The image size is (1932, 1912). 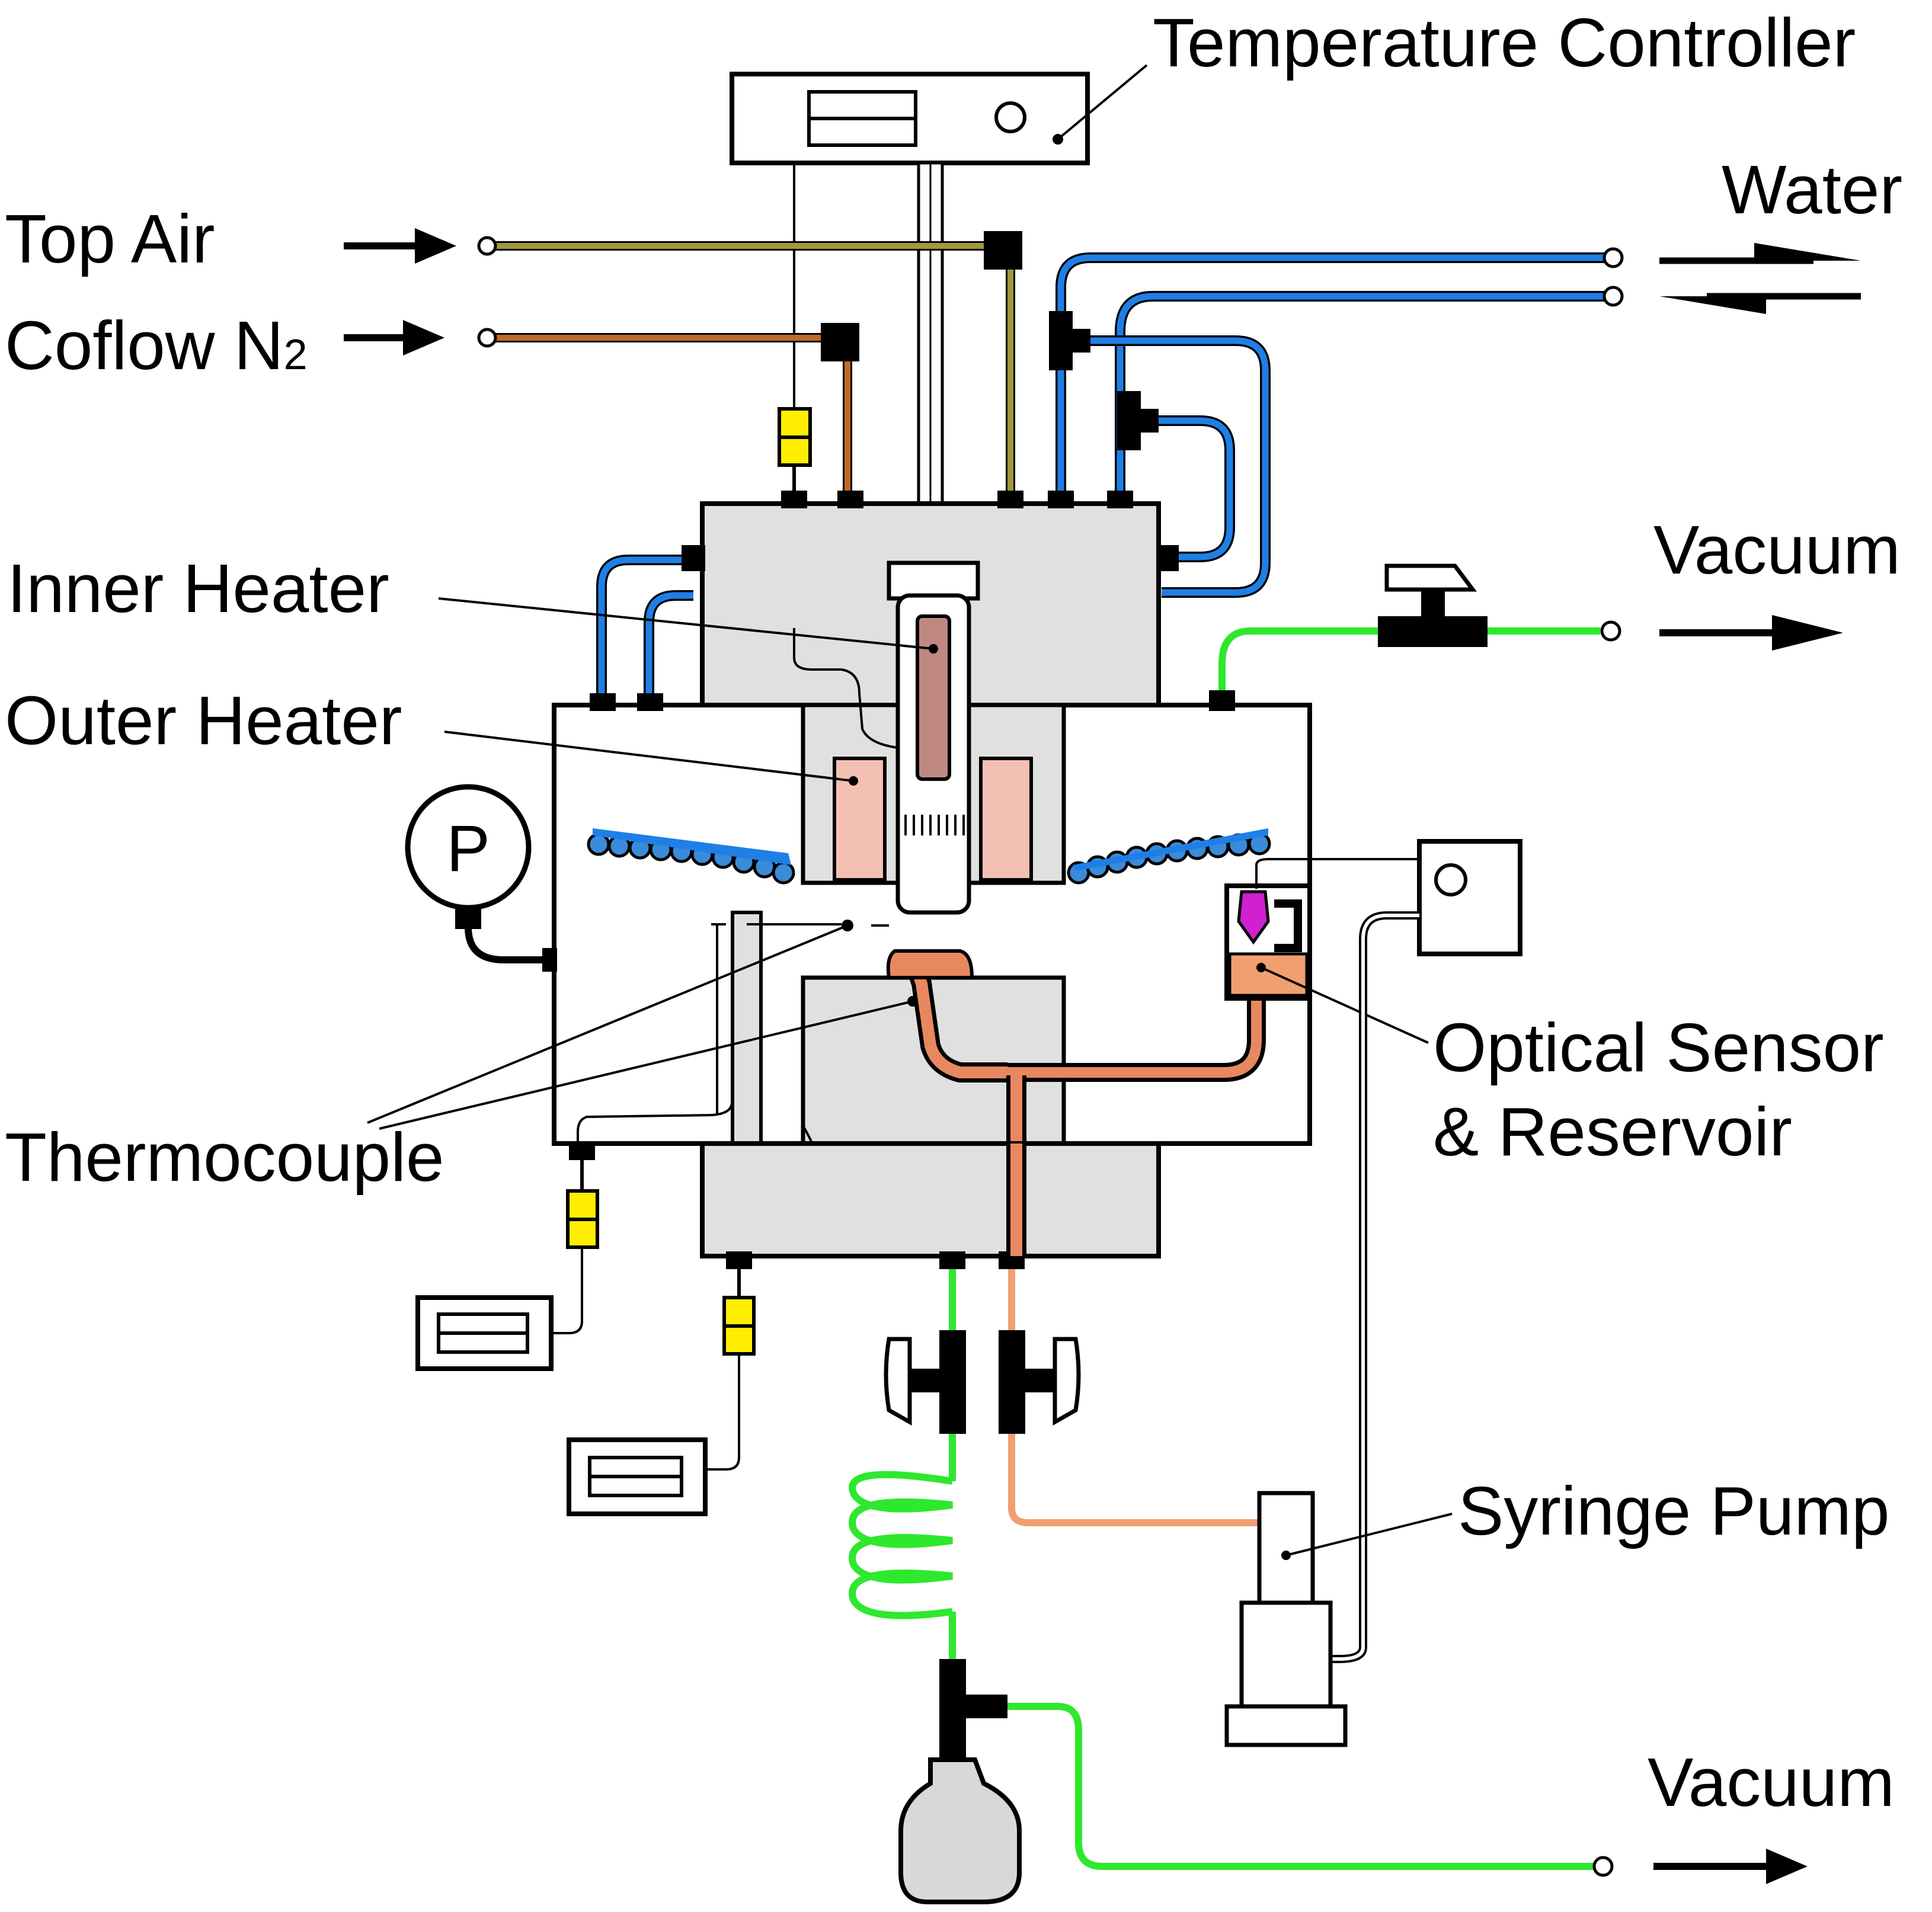 What do you see at coordinates (468, 848) in the screenshot?
I see `pressure-gauge-label: P` at bounding box center [468, 848].